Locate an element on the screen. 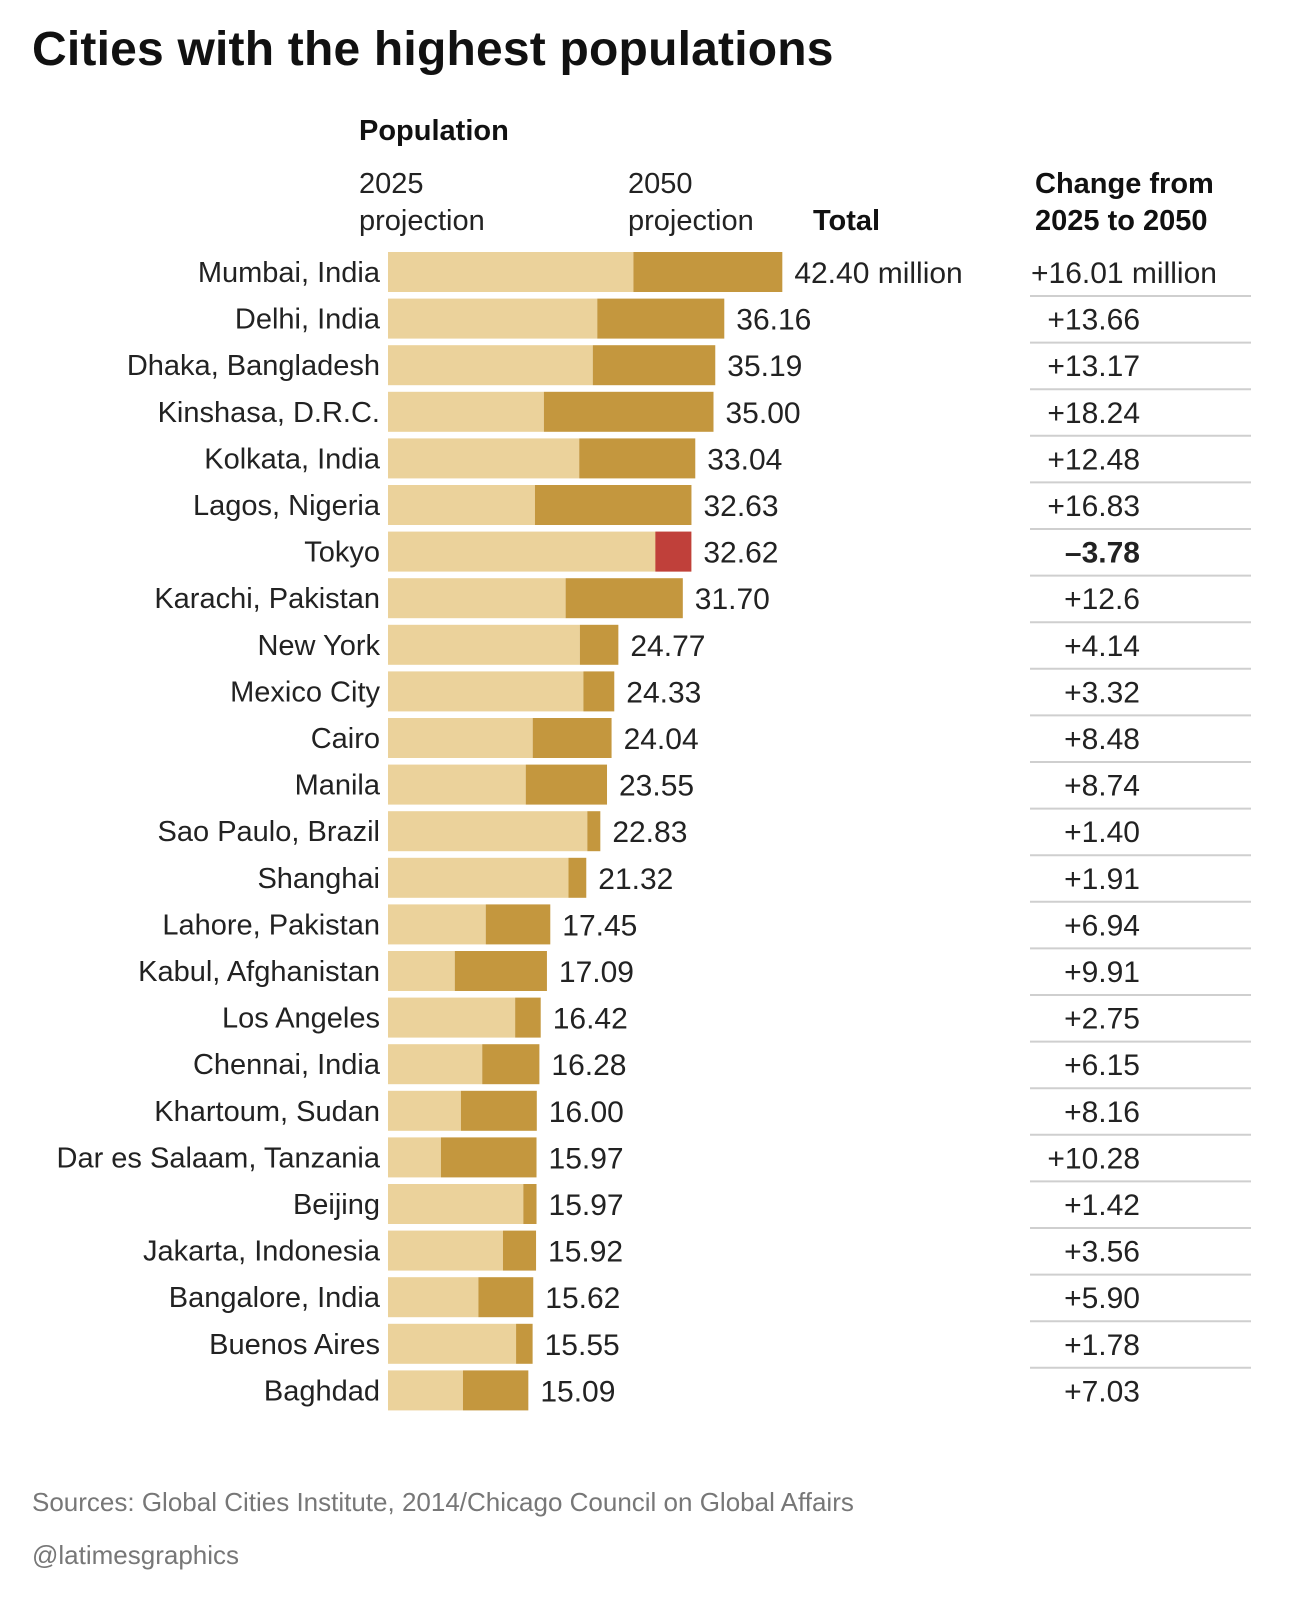 The width and height of the screenshot is (1300, 1604). total-value-label: 15.62 is located at coordinates (582, 1298).